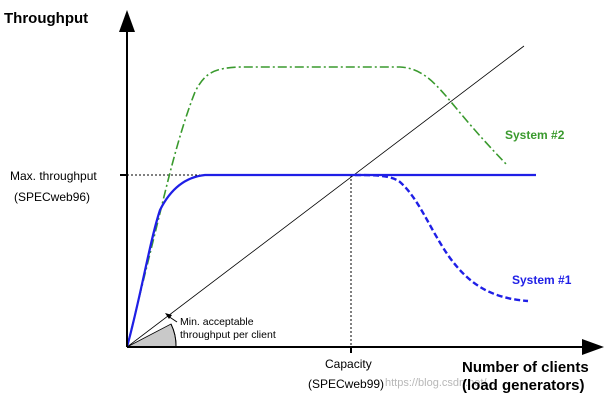 Image resolution: width=608 pixels, height=401 pixels. What do you see at coordinates (168, 316) in the screenshot?
I see `min-acceptable-pointer-icon` at bounding box center [168, 316].